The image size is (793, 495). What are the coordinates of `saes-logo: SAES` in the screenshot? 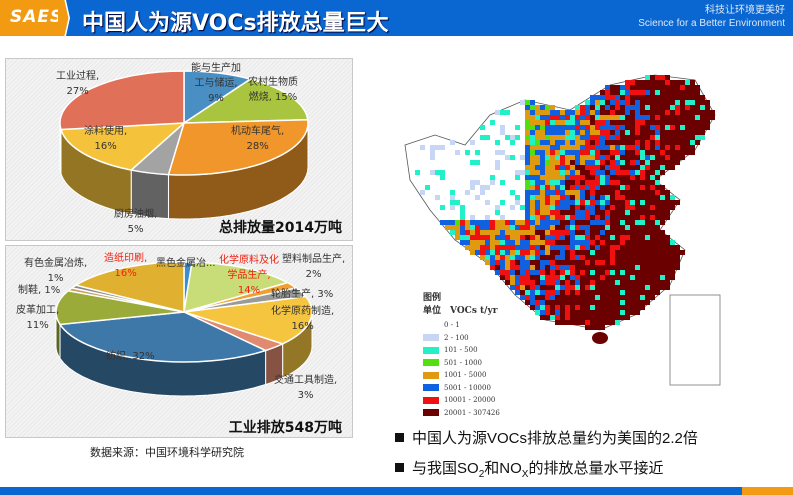 It's located at (33, 18).